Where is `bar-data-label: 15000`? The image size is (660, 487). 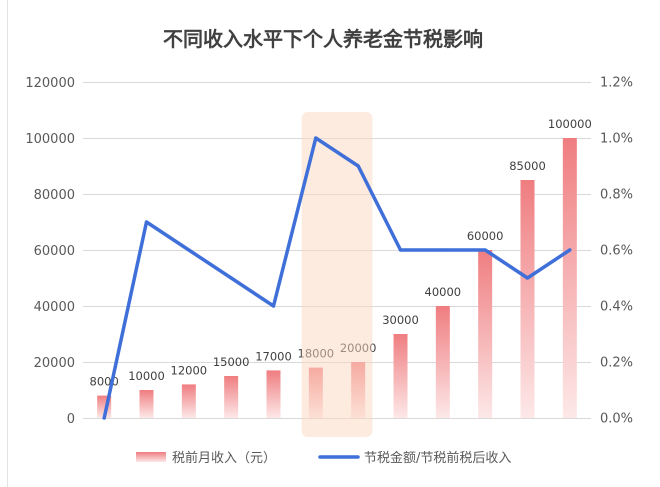 bar-data-label: 15000 is located at coordinates (231, 362).